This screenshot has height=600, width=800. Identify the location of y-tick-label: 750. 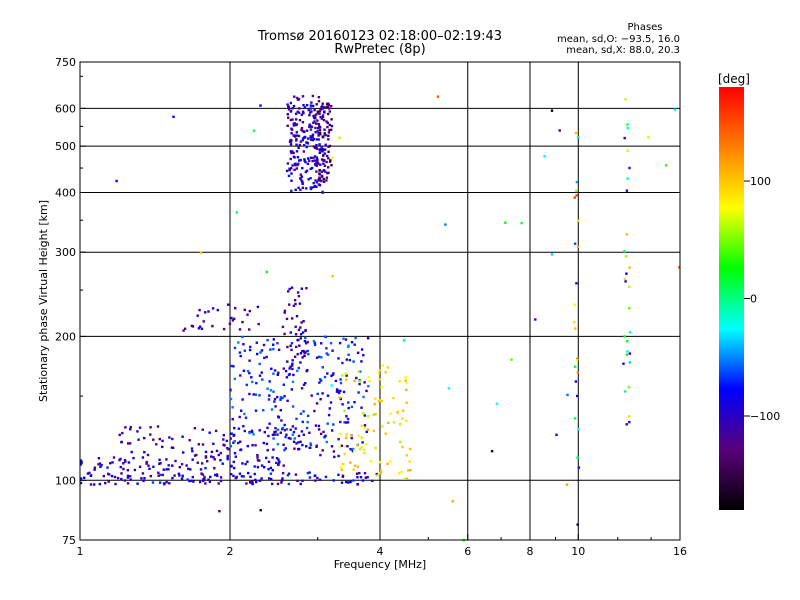
(65, 62).